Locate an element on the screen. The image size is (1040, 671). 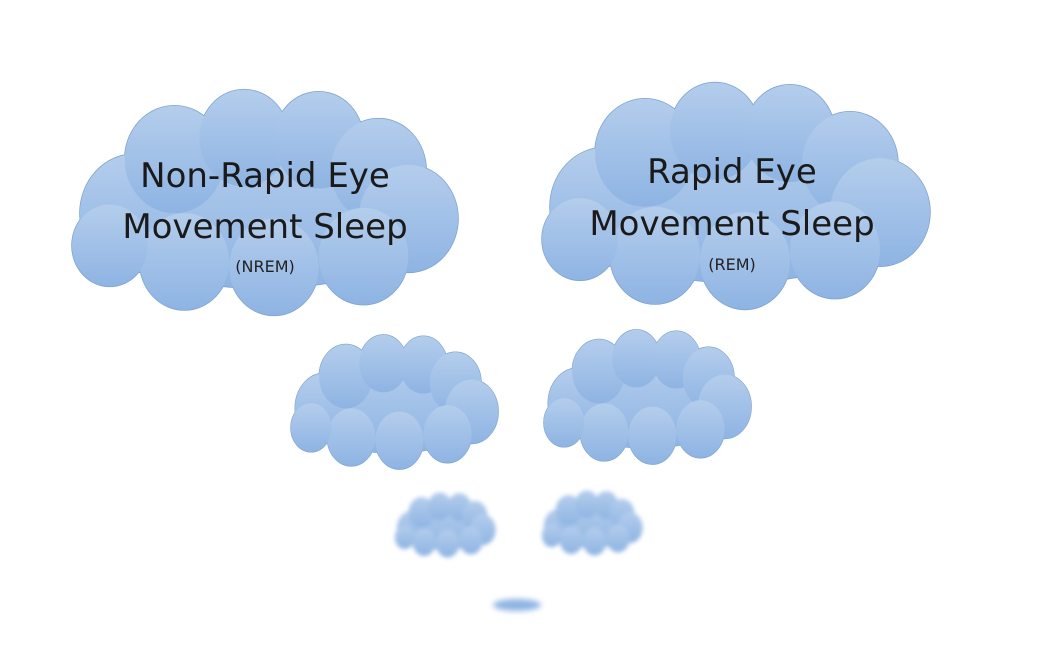
nrem-abbreviation: (NREM) is located at coordinates (264, 266).